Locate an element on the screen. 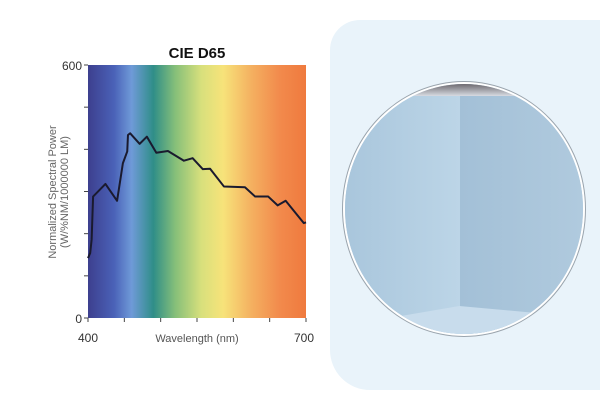 This screenshot has width=600, height=400. x-axis-label: Wavelength (nm) is located at coordinates (196, 339).